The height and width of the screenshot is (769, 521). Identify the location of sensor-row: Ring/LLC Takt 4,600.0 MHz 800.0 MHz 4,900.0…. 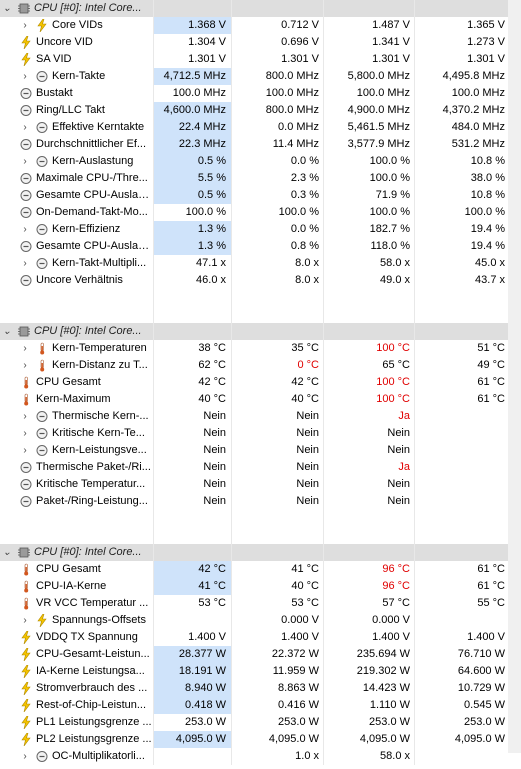
(260, 110).